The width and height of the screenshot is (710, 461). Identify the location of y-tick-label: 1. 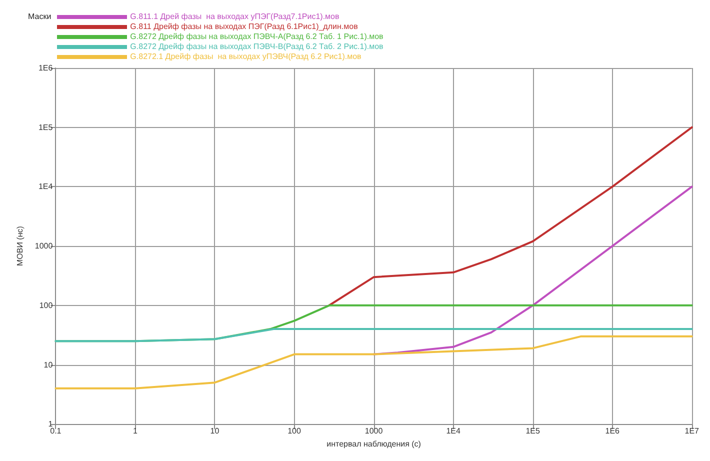
(51, 424).